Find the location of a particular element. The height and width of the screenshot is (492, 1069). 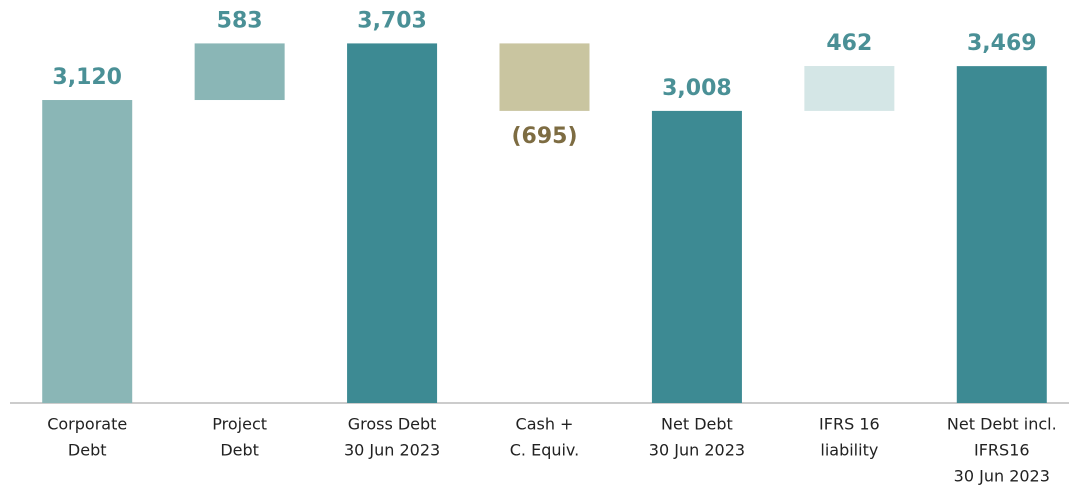

x-tick-label: Net Debt incl. is located at coordinates (1002, 424).